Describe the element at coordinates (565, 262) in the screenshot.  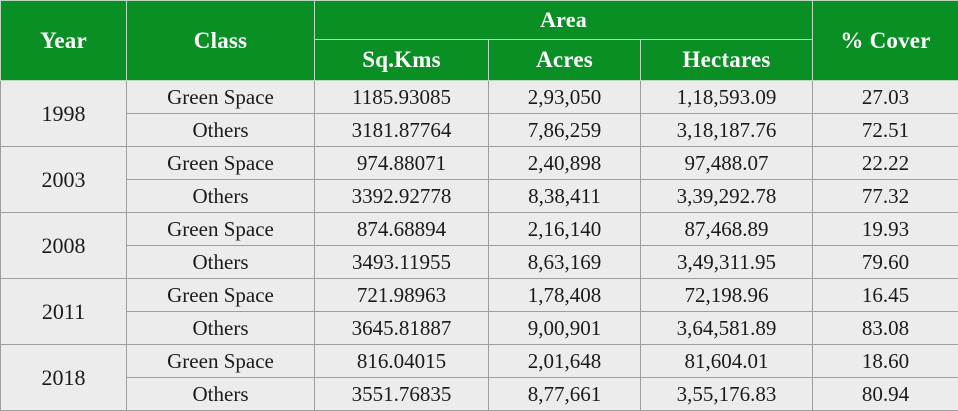
I see `acres-cell: 8,63,169` at that location.